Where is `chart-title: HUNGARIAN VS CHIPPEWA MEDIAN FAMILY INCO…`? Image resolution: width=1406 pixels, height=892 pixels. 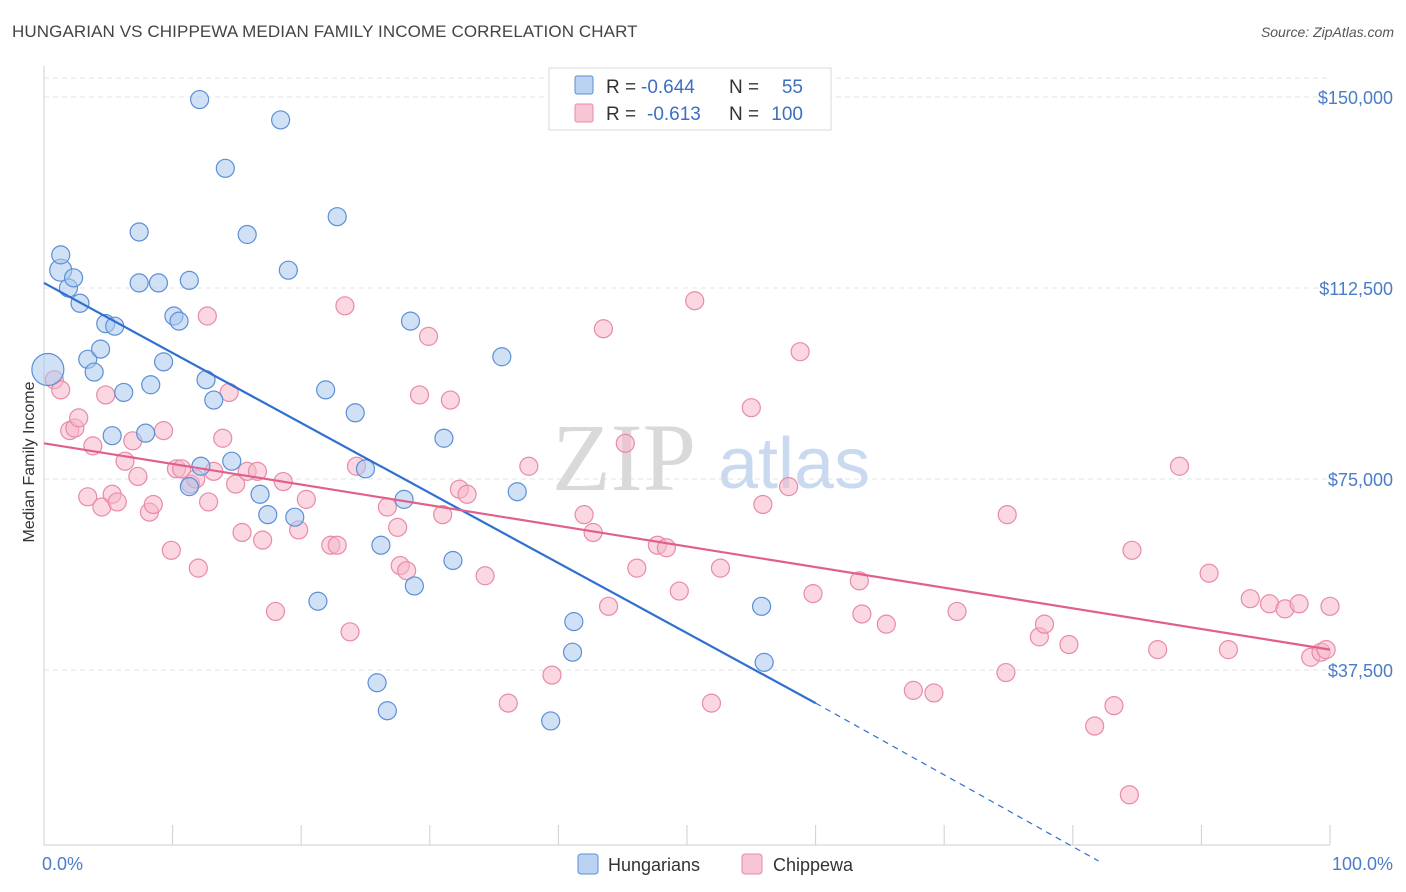
chart-title: HUNGARIAN VS CHIPPEWA MEDIAN FAMILY INCO… is located at coordinates (325, 31).